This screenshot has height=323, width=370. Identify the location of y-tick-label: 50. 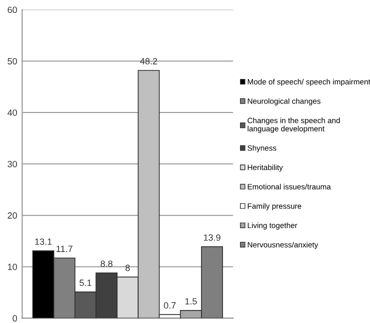
(12, 61).